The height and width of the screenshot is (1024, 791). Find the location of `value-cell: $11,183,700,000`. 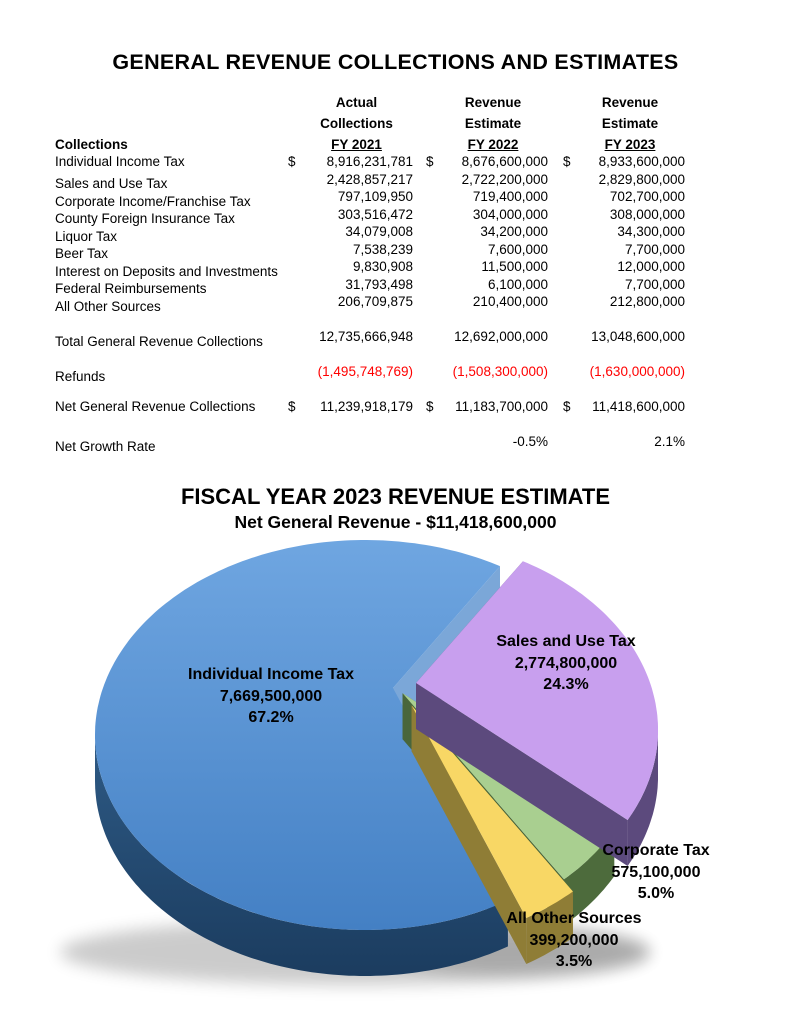

value-cell: $11,183,700,000 is located at coordinates (487, 407).